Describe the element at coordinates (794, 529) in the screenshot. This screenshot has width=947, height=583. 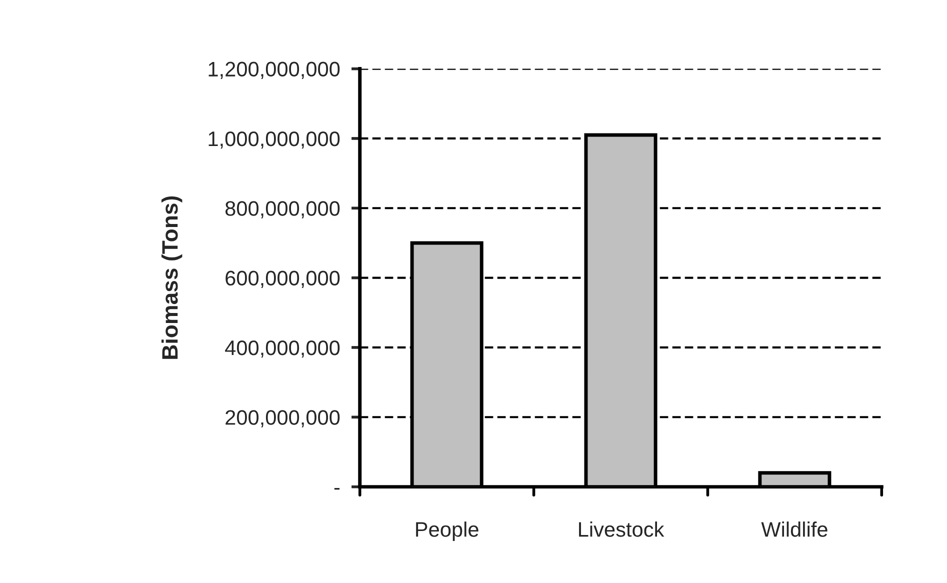
I see `x-tick-label: Wildlife` at that location.